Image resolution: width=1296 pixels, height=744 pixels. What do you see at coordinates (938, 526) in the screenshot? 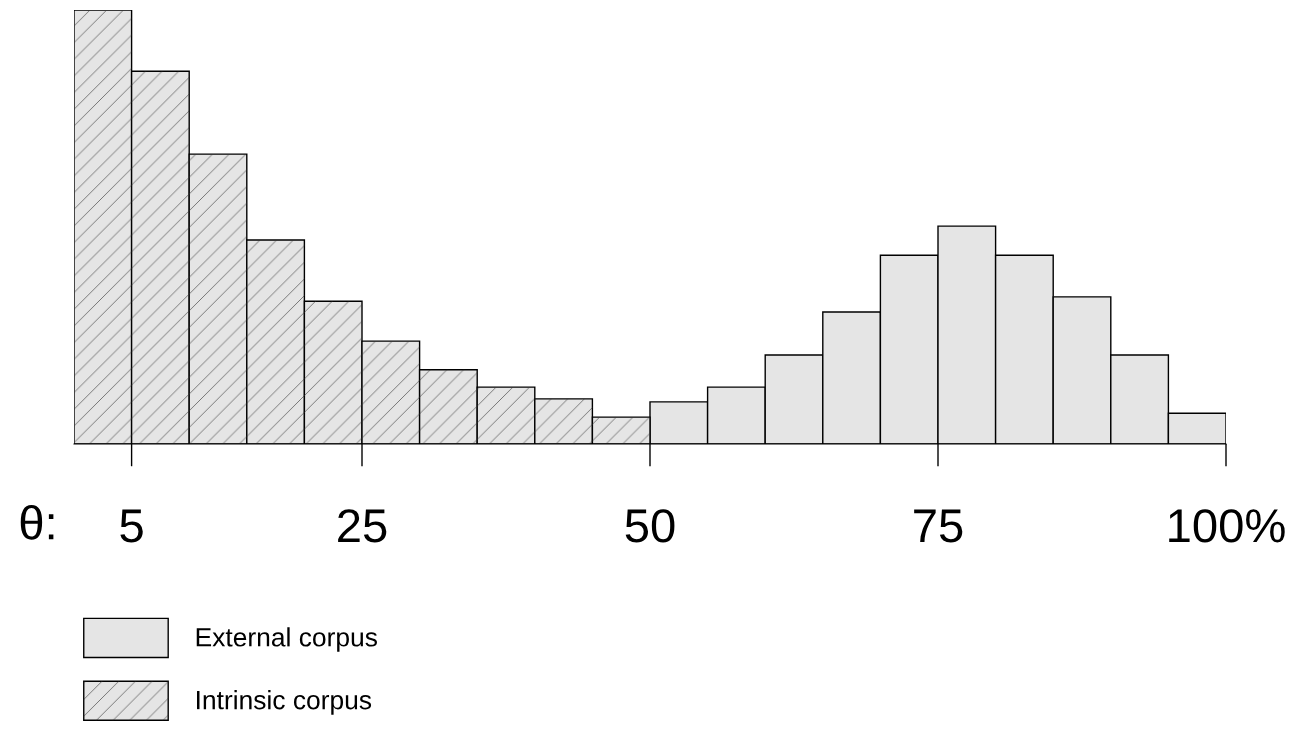
I see `x-tick-label: 75` at bounding box center [938, 526].